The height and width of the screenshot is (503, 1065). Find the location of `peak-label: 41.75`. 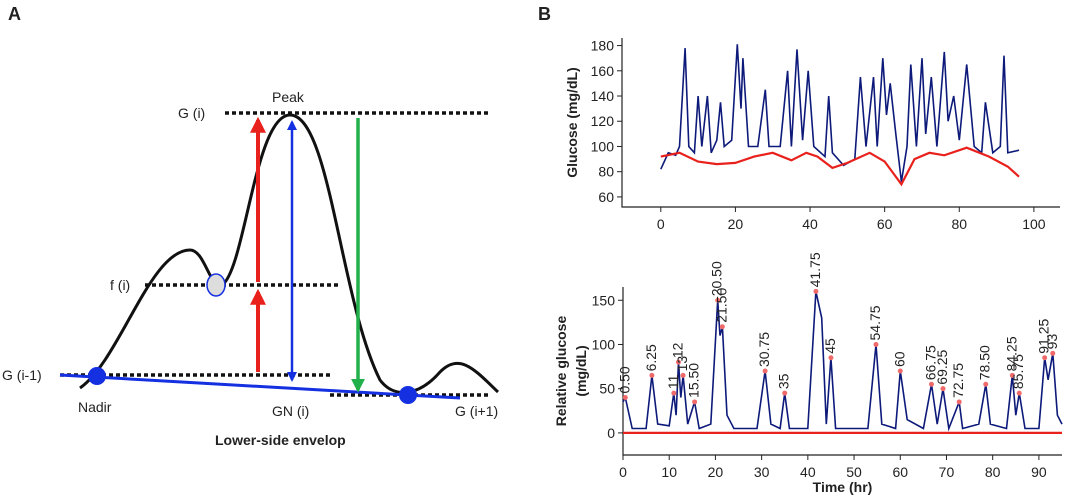

peak-label: 41.75 is located at coordinates (815, 269).